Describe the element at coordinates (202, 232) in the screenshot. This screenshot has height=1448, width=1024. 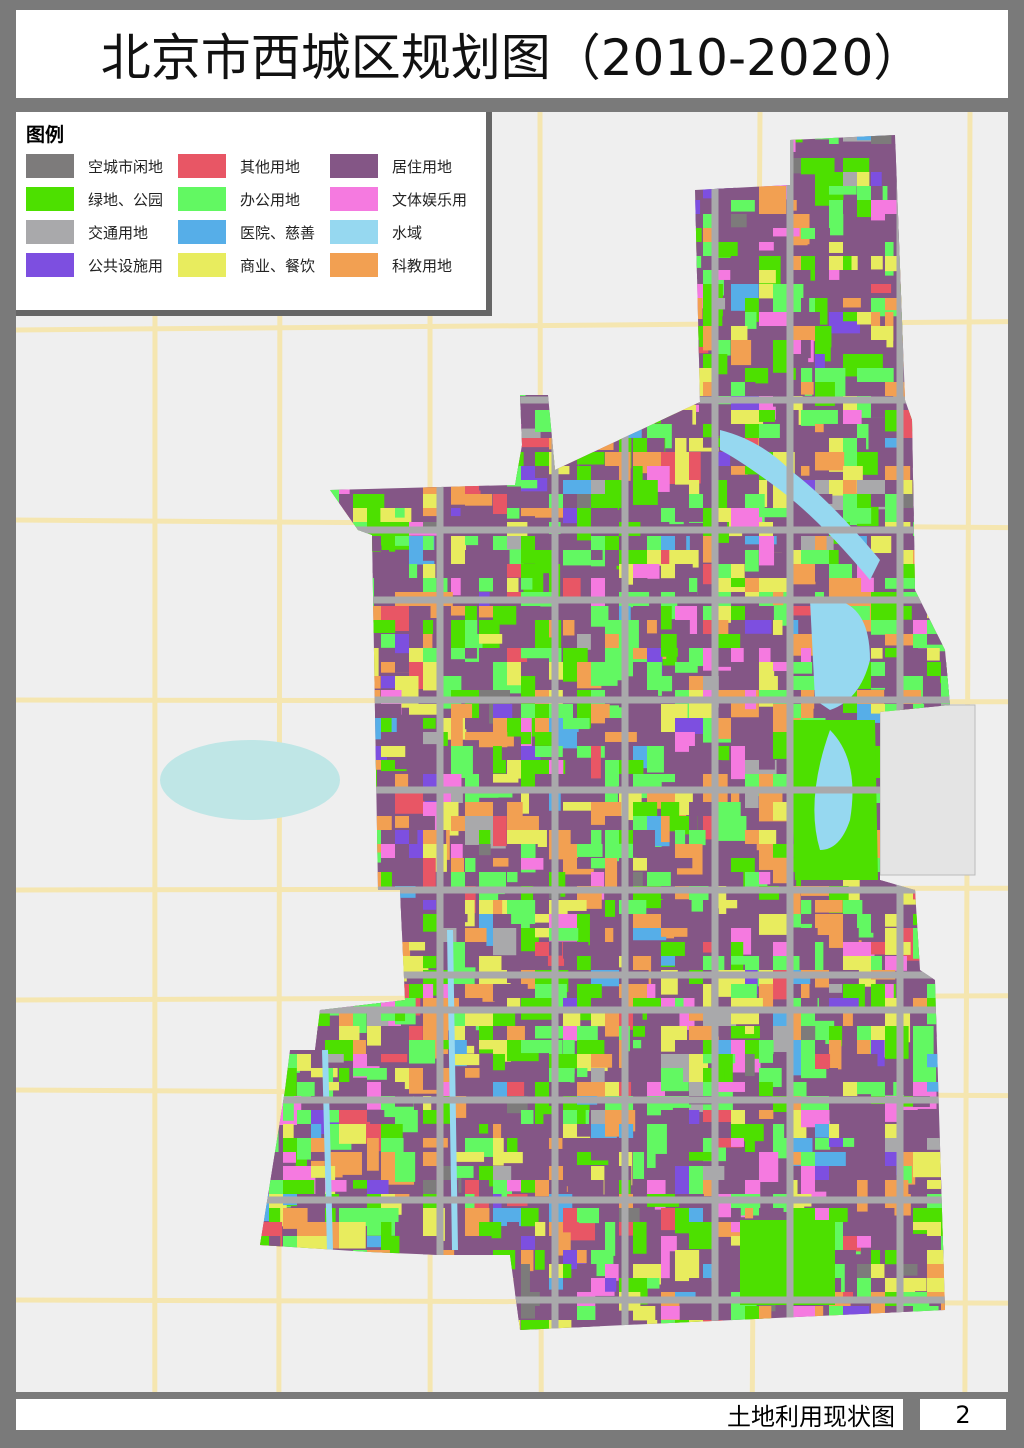
I see `legend-swatch` at that location.